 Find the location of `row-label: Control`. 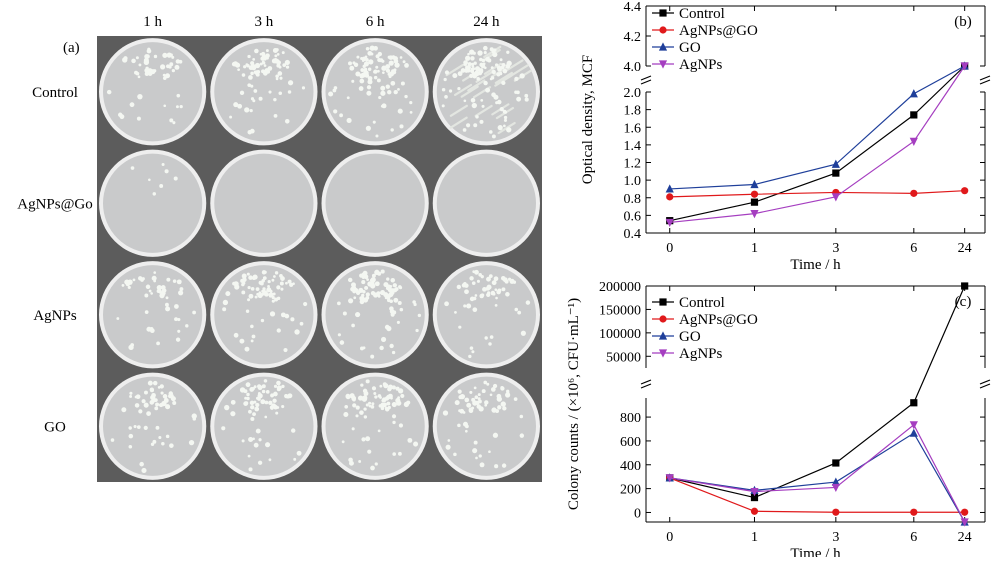

row-label: Control is located at coordinates (55, 93).